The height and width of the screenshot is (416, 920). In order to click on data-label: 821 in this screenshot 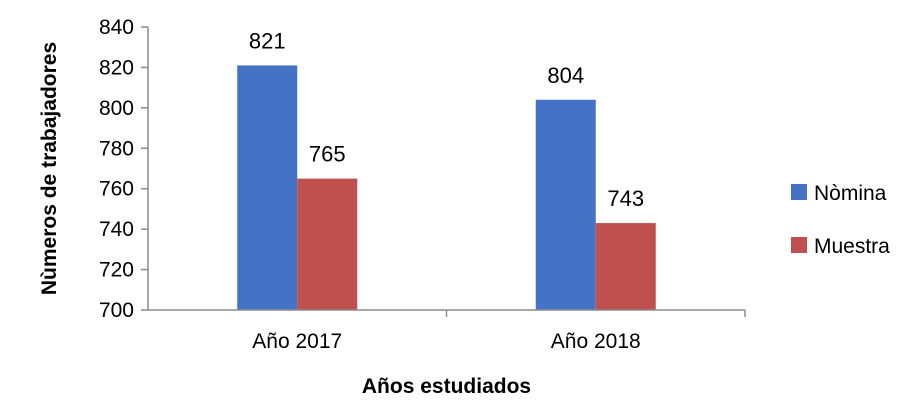, I will do `click(267, 40)`.